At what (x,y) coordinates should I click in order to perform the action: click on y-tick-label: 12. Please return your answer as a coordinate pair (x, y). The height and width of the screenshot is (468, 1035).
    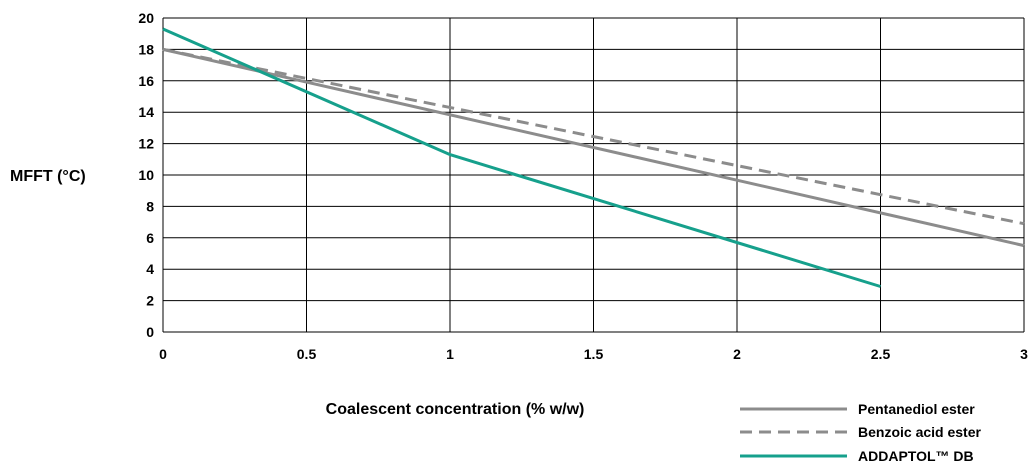
    Looking at the image, I should click on (146, 144).